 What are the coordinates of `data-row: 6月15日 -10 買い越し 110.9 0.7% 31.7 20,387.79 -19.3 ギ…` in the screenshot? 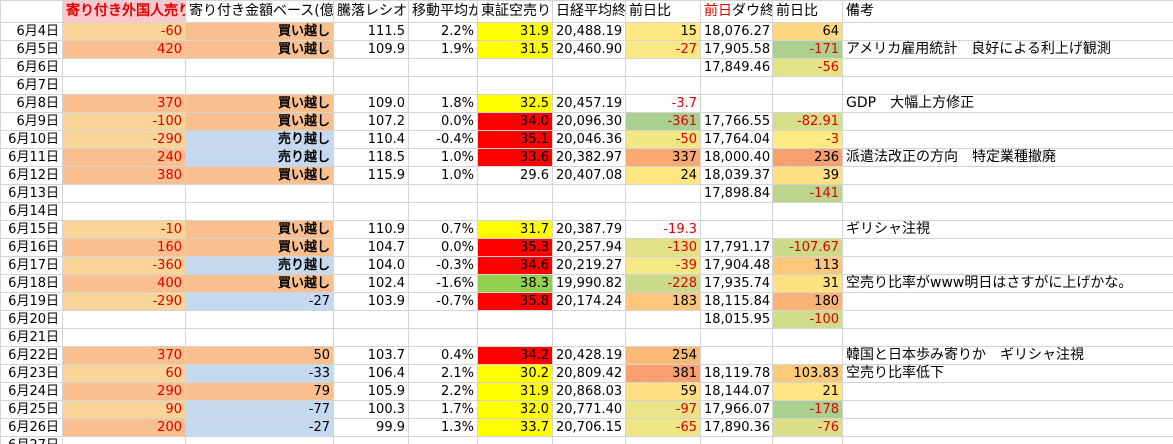 It's located at (586, 229).